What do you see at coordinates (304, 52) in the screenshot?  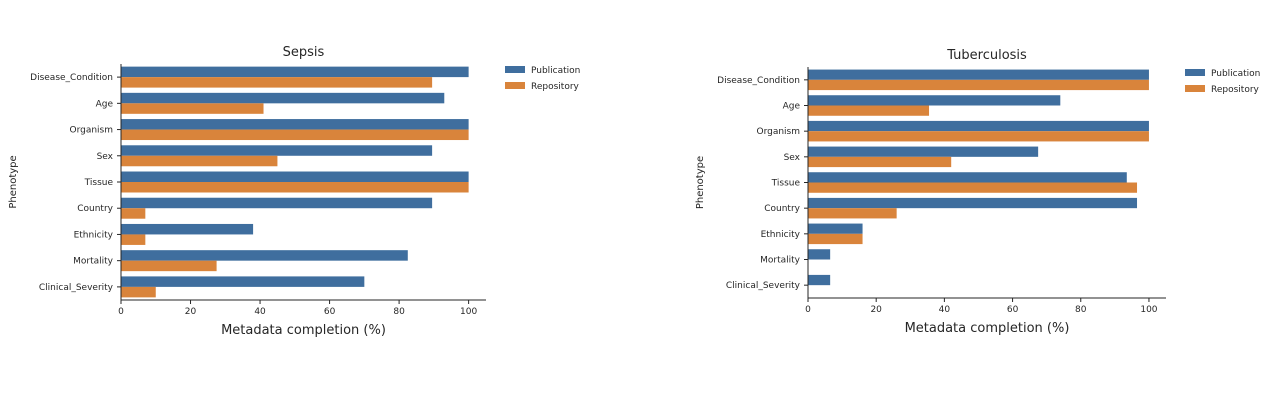 I see `chart-title: Sepsis` at bounding box center [304, 52].